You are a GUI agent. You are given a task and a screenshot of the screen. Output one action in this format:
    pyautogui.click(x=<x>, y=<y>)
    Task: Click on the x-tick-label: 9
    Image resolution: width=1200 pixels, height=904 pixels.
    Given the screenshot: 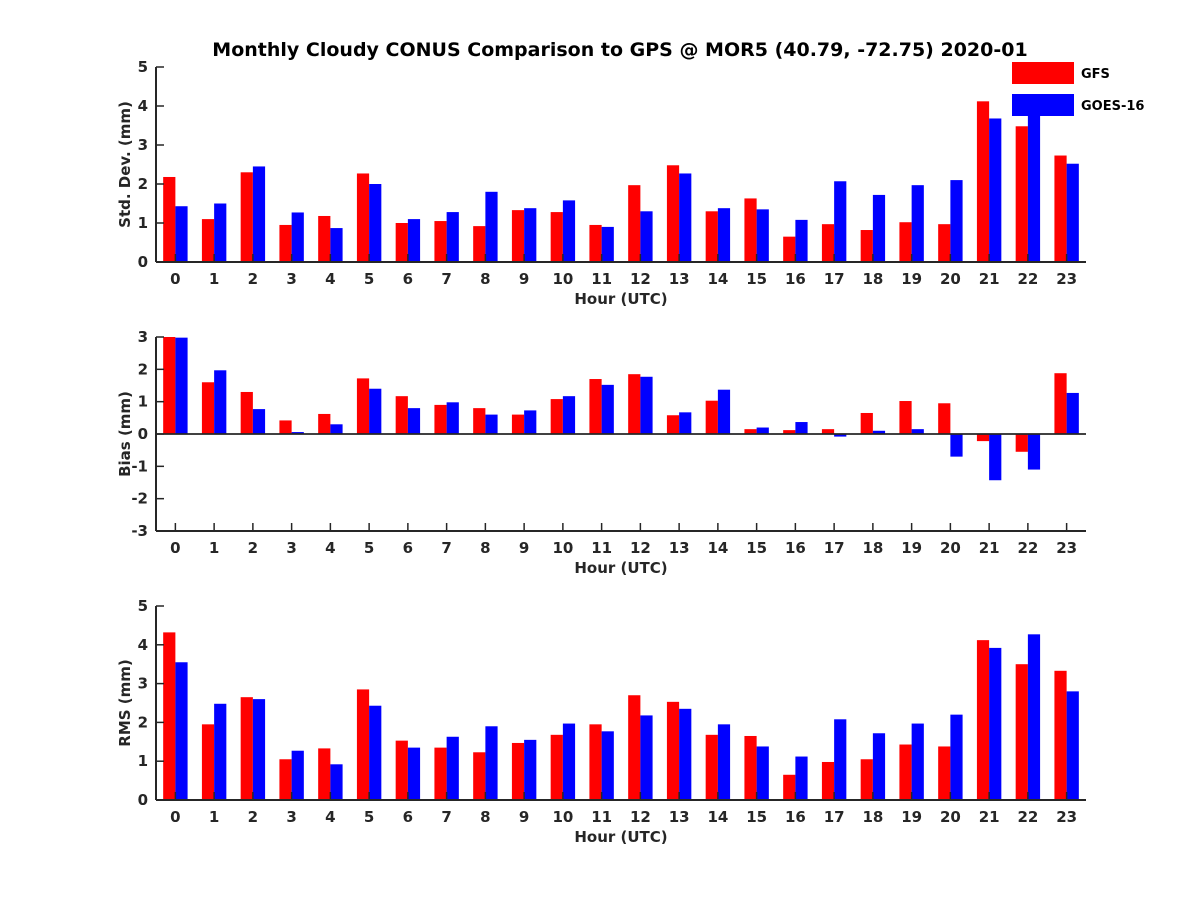 What is the action you would take?
    pyautogui.click(x=524, y=817)
    